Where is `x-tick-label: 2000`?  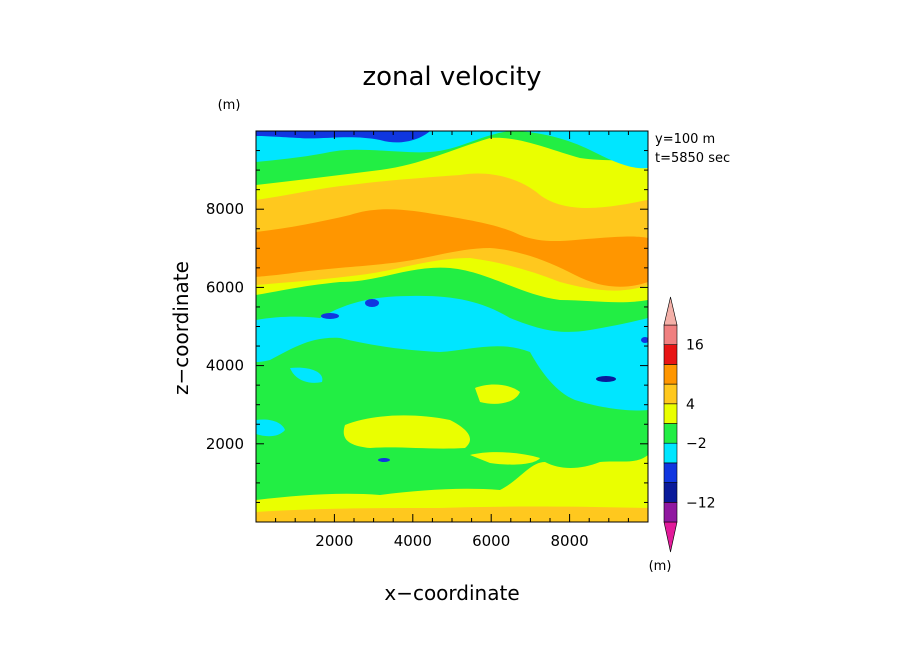 x-tick-label: 2000 is located at coordinates (334, 541).